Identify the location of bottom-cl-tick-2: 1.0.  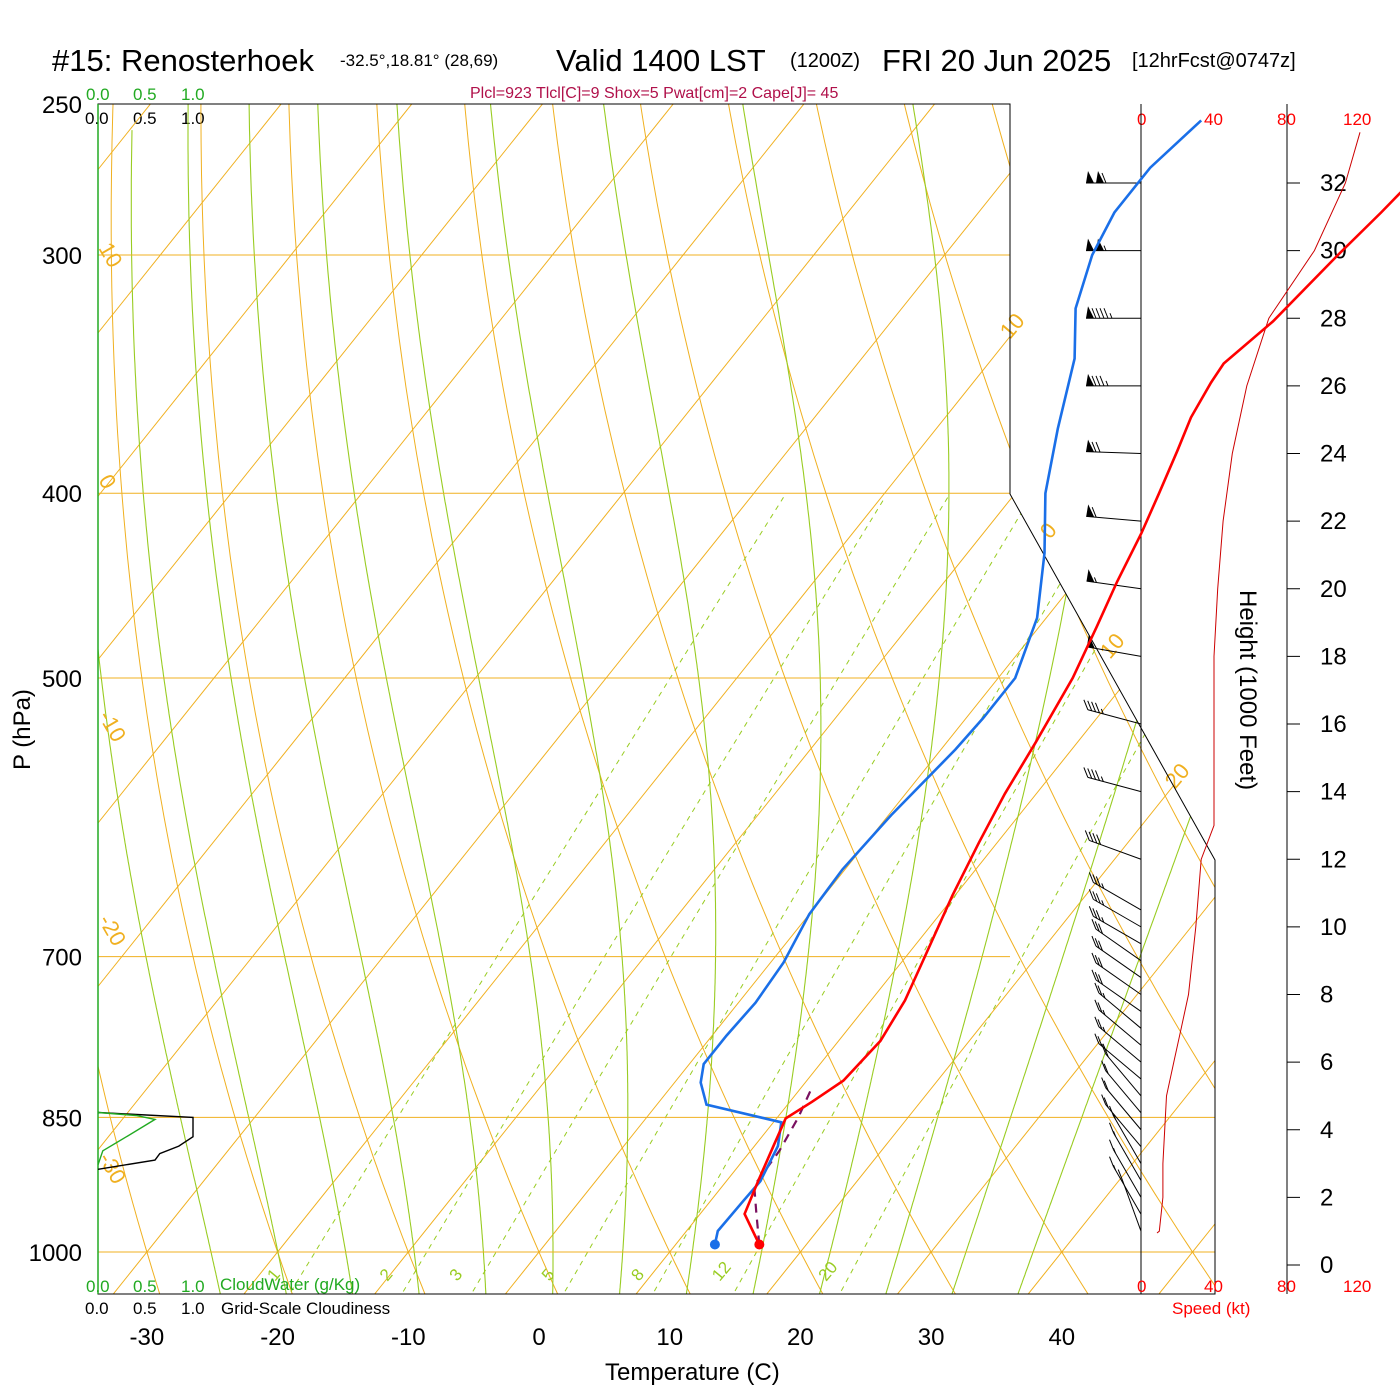
(193, 1308).